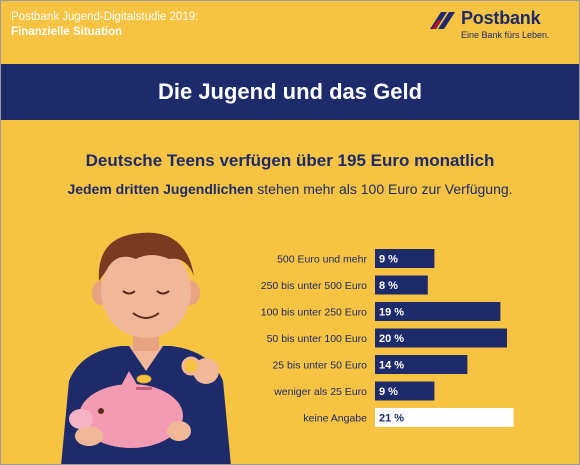  I want to click on study-title: Postbank Jugend-Digitalstudie 2019:, so click(105, 17).